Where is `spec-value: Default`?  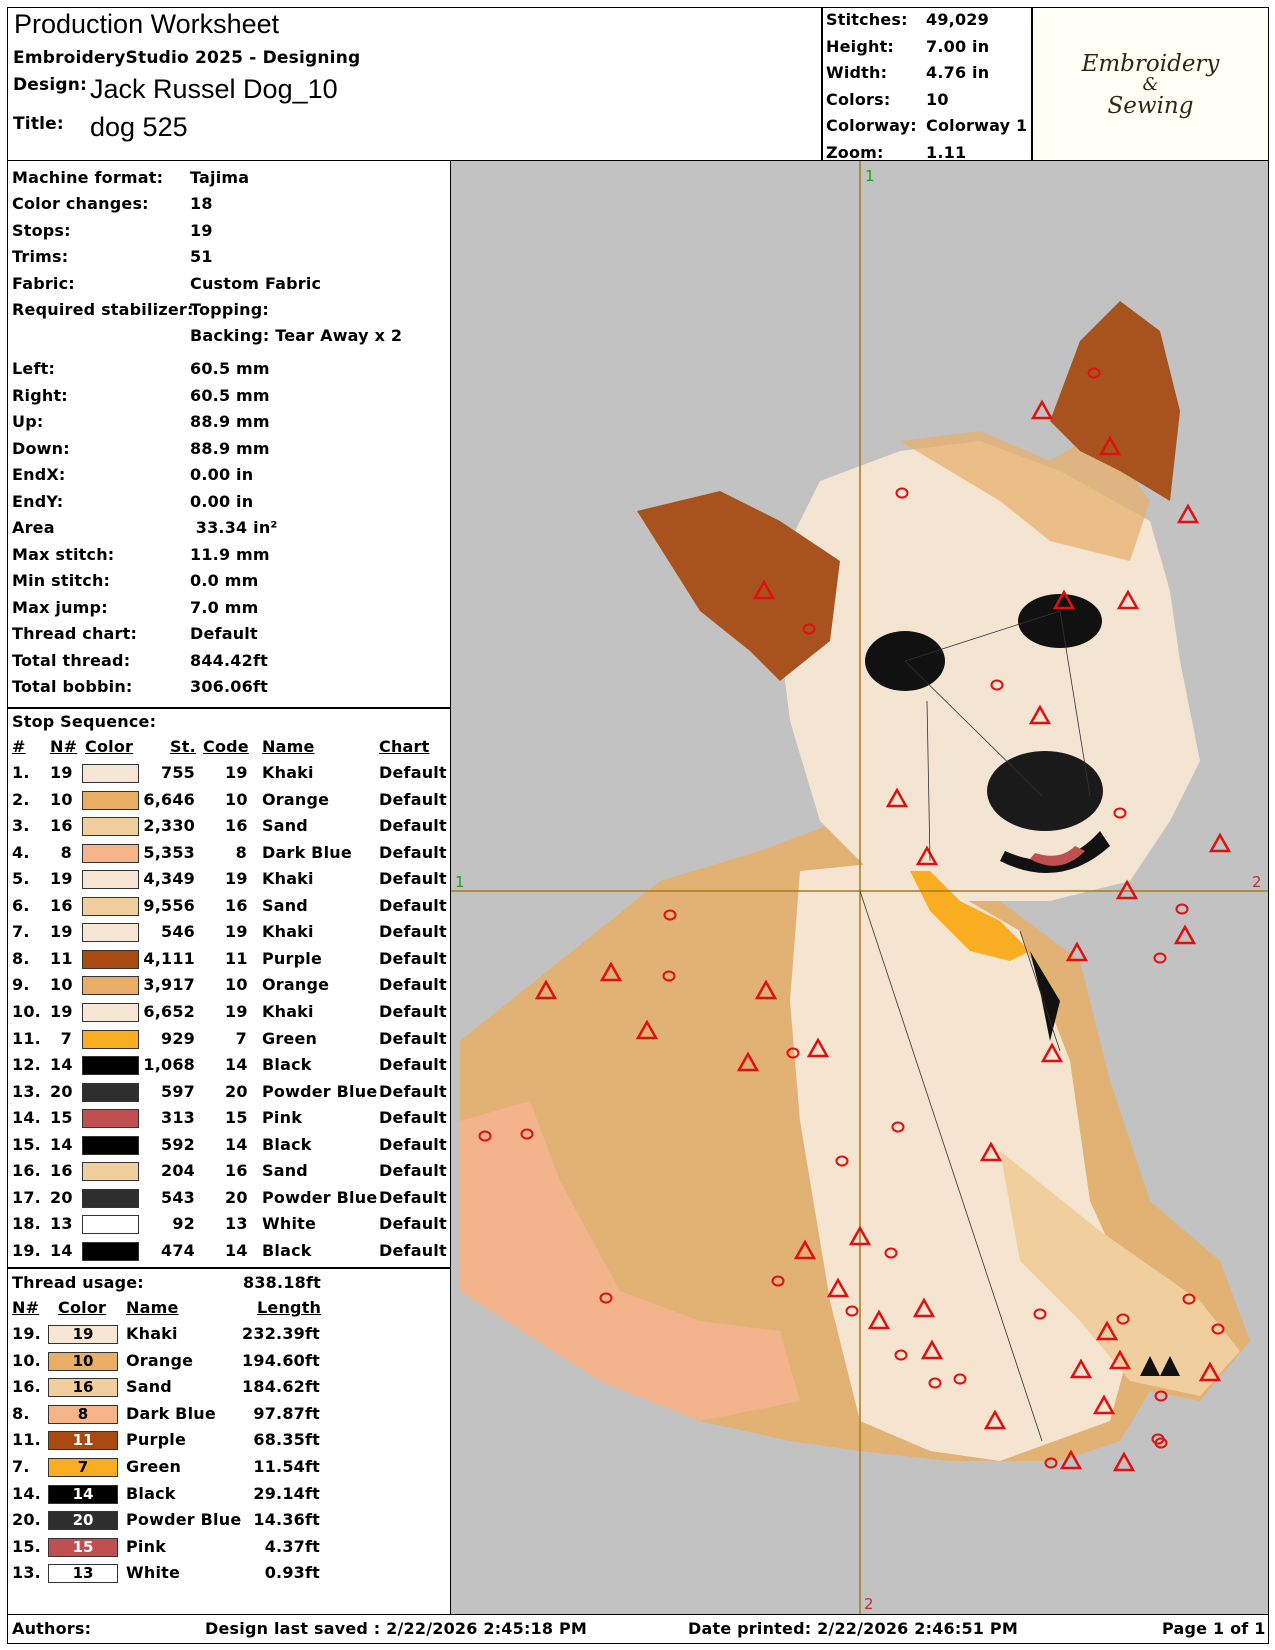 spec-value: Default is located at coordinates (224, 633).